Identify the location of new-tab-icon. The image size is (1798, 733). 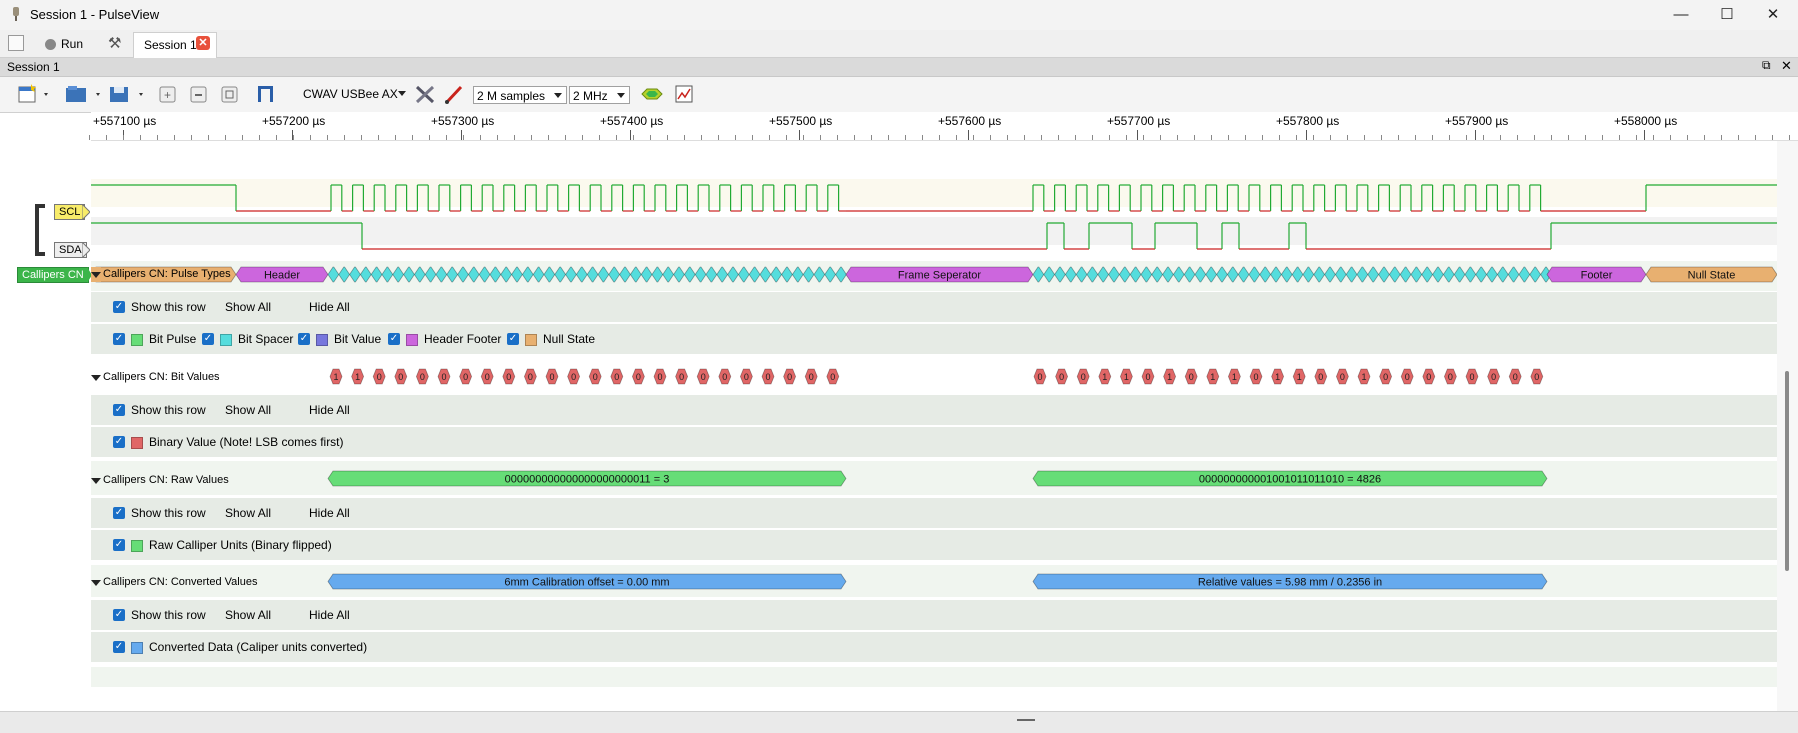
(16, 43).